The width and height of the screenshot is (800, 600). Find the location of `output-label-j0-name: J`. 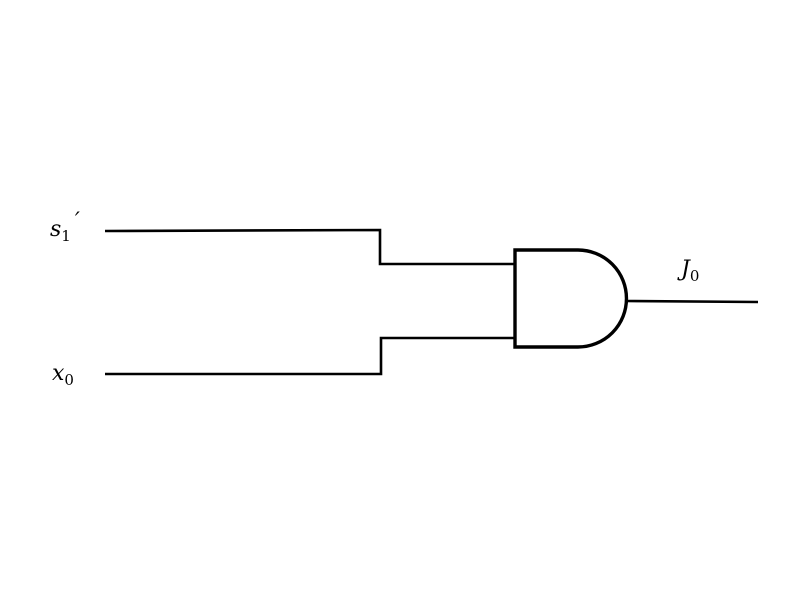

output-label-j0-name: J is located at coordinates (684, 269).